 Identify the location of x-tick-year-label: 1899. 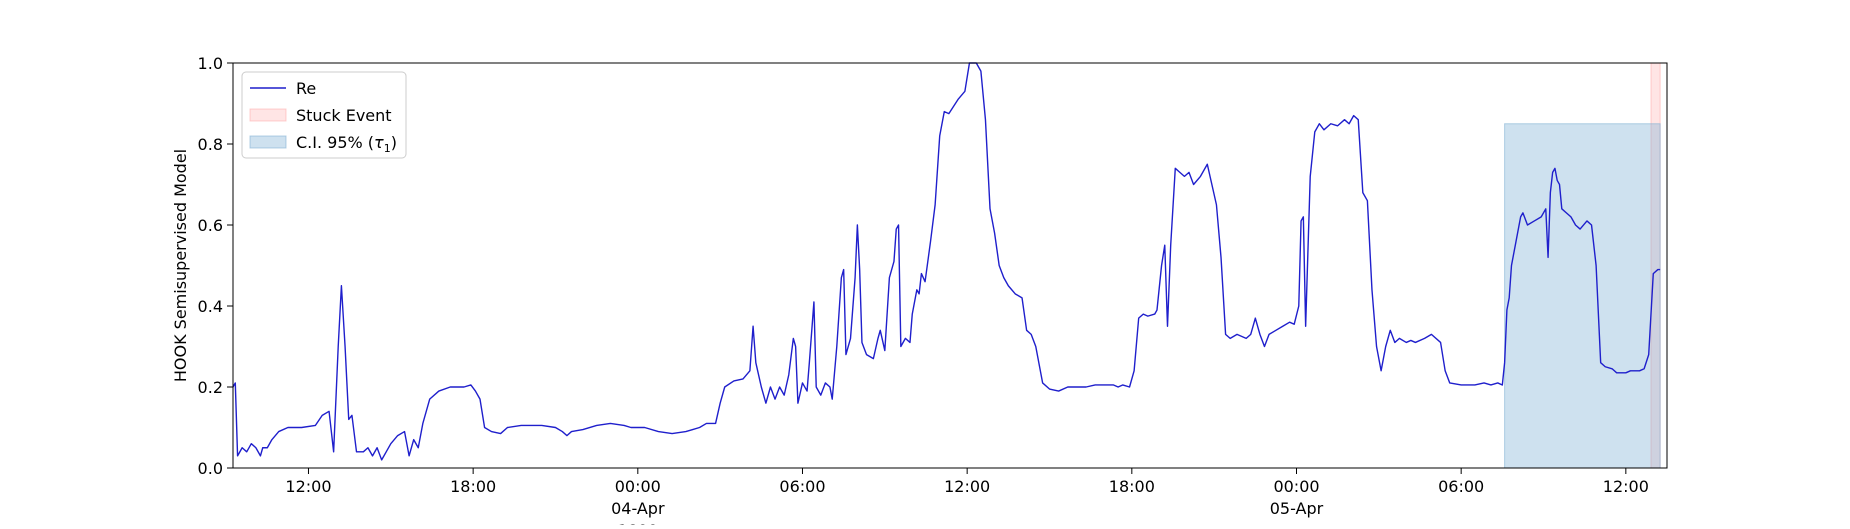
(637, 523).